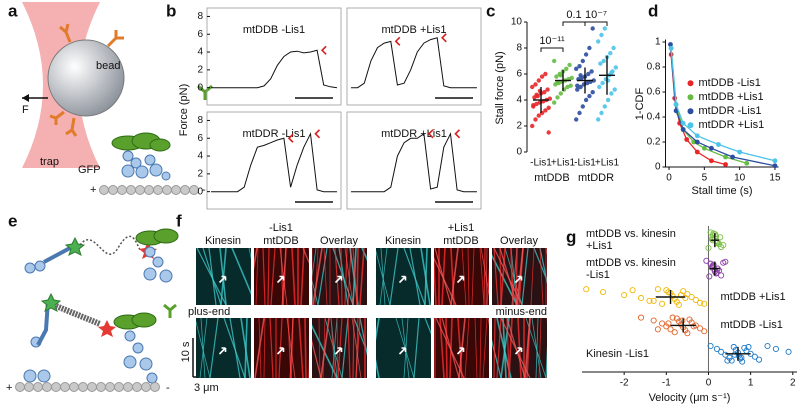 This screenshot has width=800, height=409. Describe the element at coordinates (25, 98) in the screenshot. I see `force-arrowhead` at that location.